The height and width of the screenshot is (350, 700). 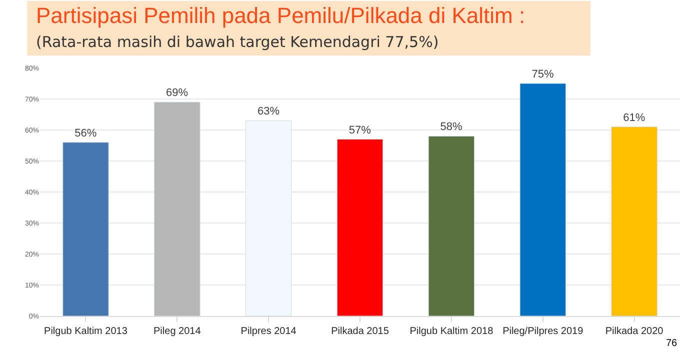 I want to click on x-tick-label: Pilpres 2014, so click(x=268, y=331).